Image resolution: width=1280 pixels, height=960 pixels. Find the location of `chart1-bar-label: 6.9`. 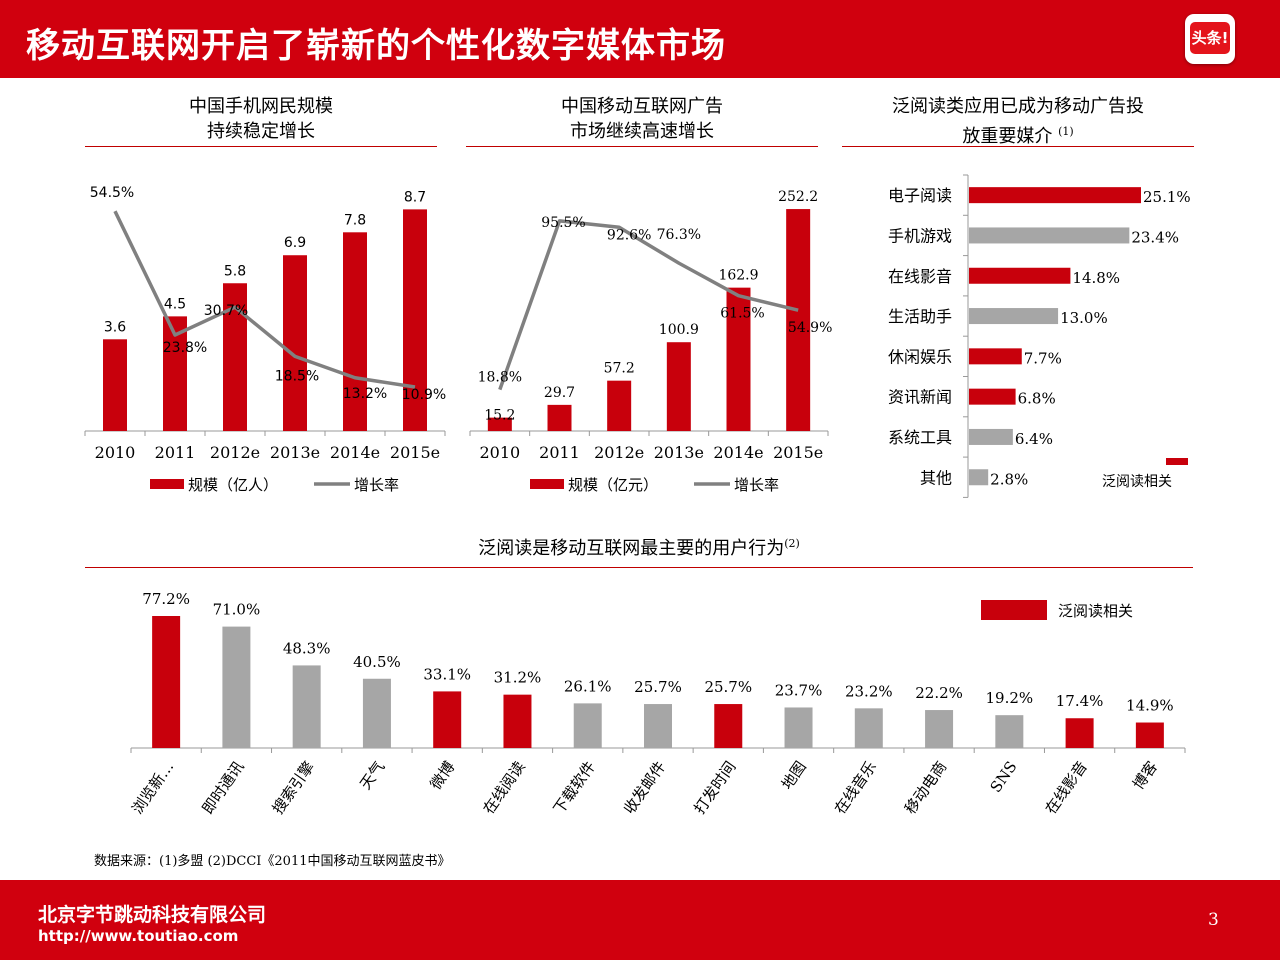

chart1-bar-label: 6.9 is located at coordinates (295, 243).